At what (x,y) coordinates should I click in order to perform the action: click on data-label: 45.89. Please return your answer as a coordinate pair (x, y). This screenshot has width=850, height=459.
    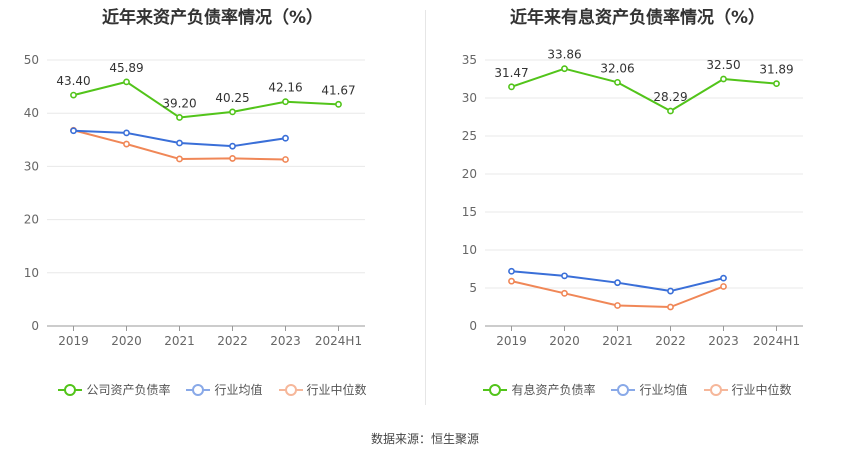
    Looking at the image, I should click on (126, 68).